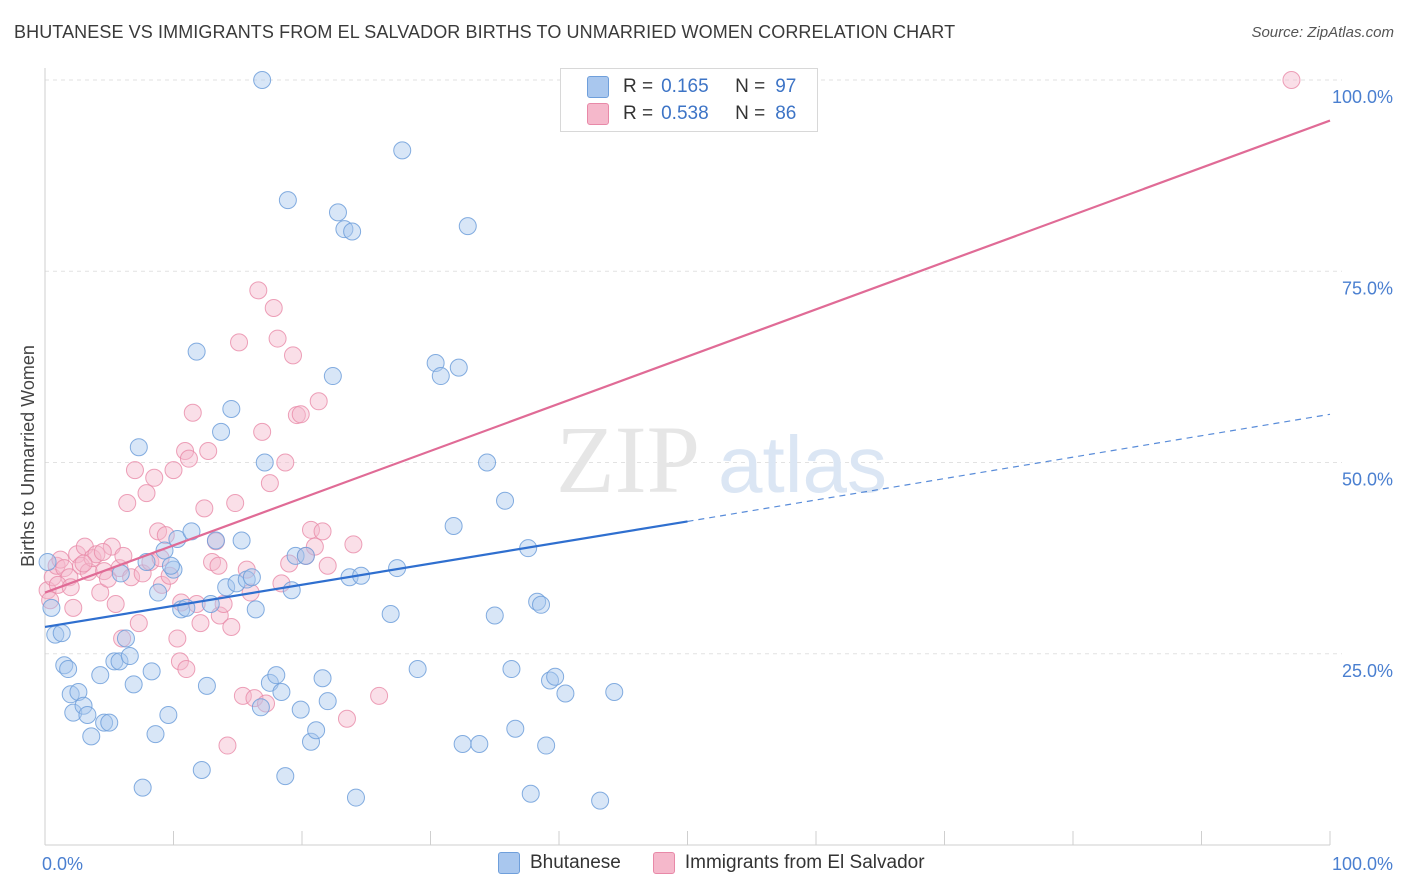 The image size is (1406, 892). I want to click on legend-swatch-pink, so click(663, 863).